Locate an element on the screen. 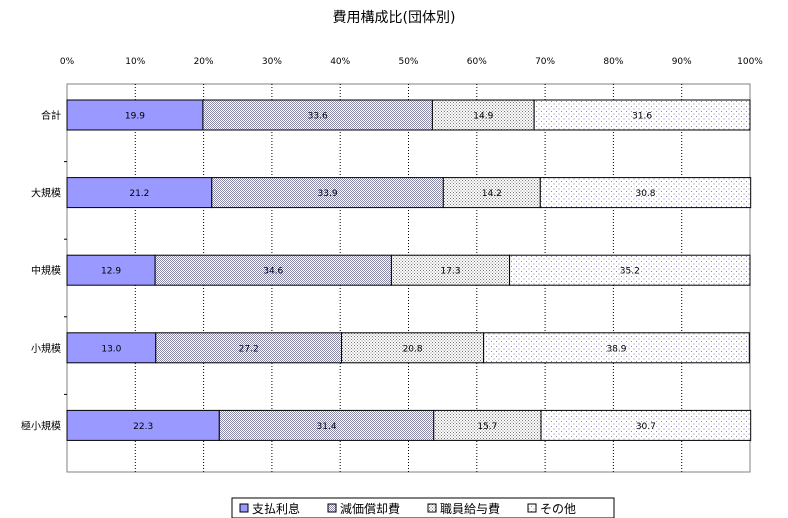  data-label: 21.2 is located at coordinates (139, 194).